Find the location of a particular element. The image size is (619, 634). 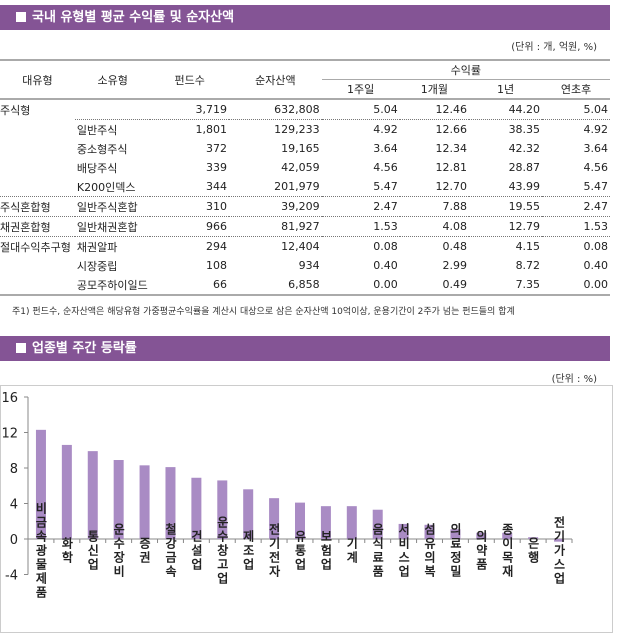

table-cell: 129,233 is located at coordinates (297, 129).